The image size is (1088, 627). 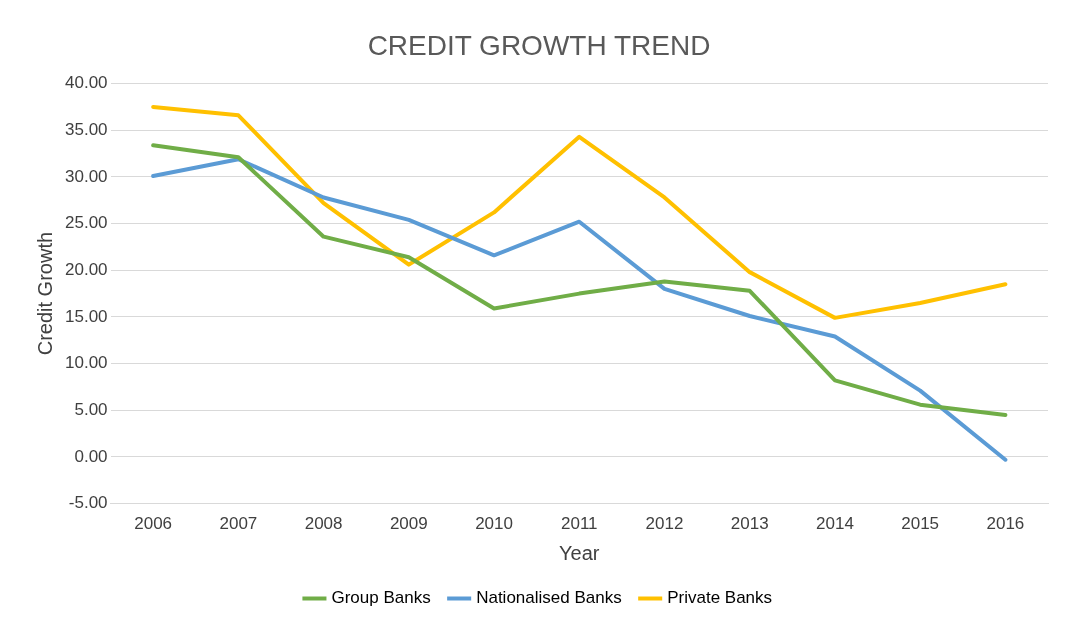 I want to click on y-tick-label: 20.00, so click(x=86, y=269).